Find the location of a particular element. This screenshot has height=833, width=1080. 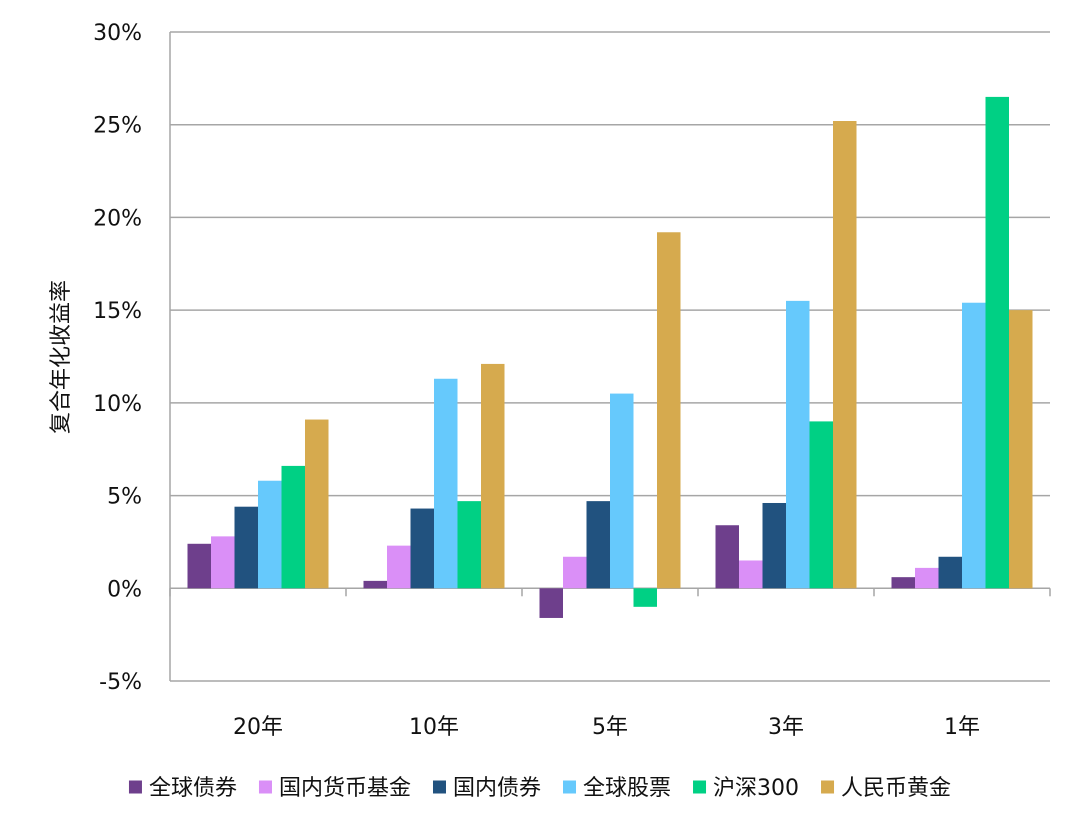

legend: 全球债券 国内货币基金 国内债券 全球股票 沪深300 人民币黄金 is located at coordinates (539, 788).